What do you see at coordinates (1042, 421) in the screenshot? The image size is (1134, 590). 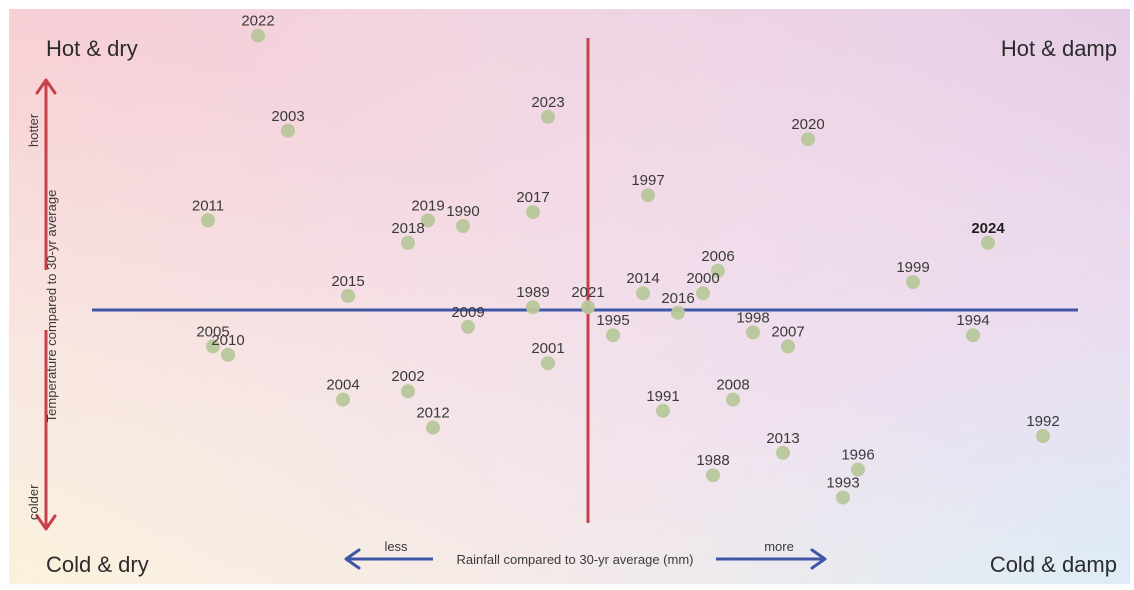 I see `point-label: 1992` at bounding box center [1042, 421].